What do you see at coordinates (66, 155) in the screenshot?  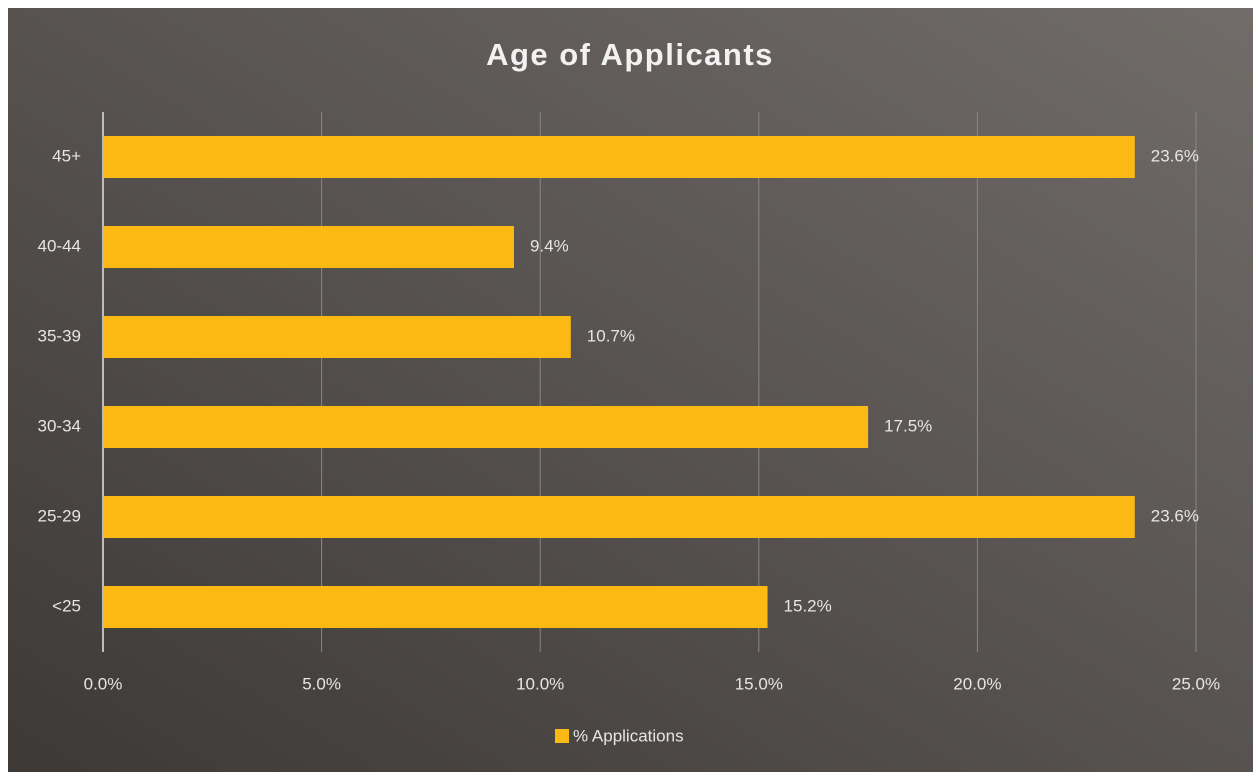 I see `y-tick-label: 45+` at bounding box center [66, 155].